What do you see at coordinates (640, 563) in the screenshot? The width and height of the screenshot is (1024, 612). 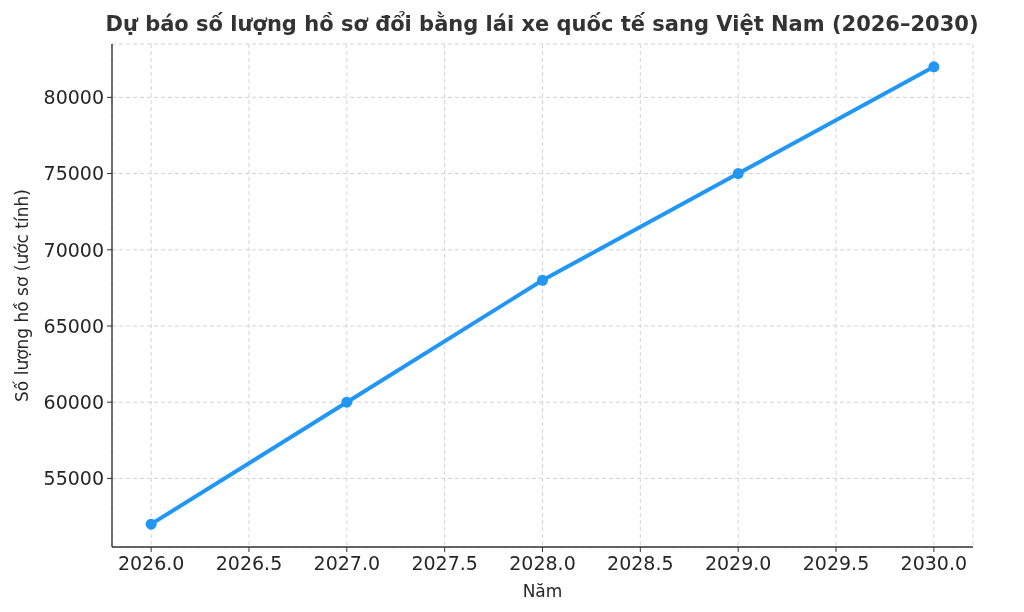 I see `x-tick-label: 2028.5` at bounding box center [640, 563].